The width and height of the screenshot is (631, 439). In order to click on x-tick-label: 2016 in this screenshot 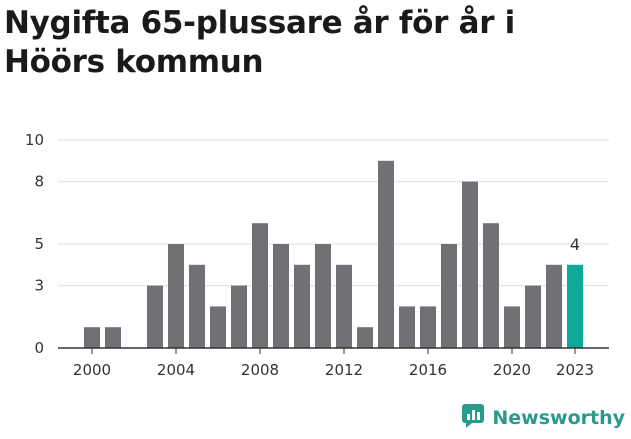, I will do `click(428, 370)`.